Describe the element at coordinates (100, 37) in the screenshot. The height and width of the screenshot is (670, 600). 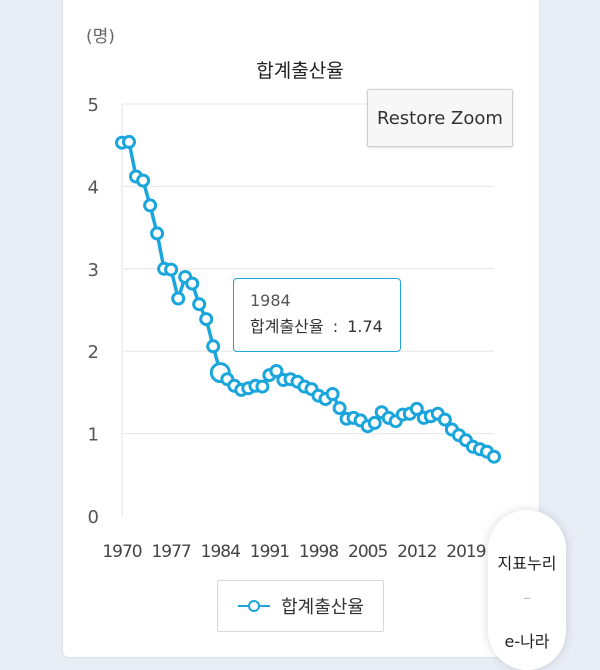
I see `unit-label: (명)` at that location.